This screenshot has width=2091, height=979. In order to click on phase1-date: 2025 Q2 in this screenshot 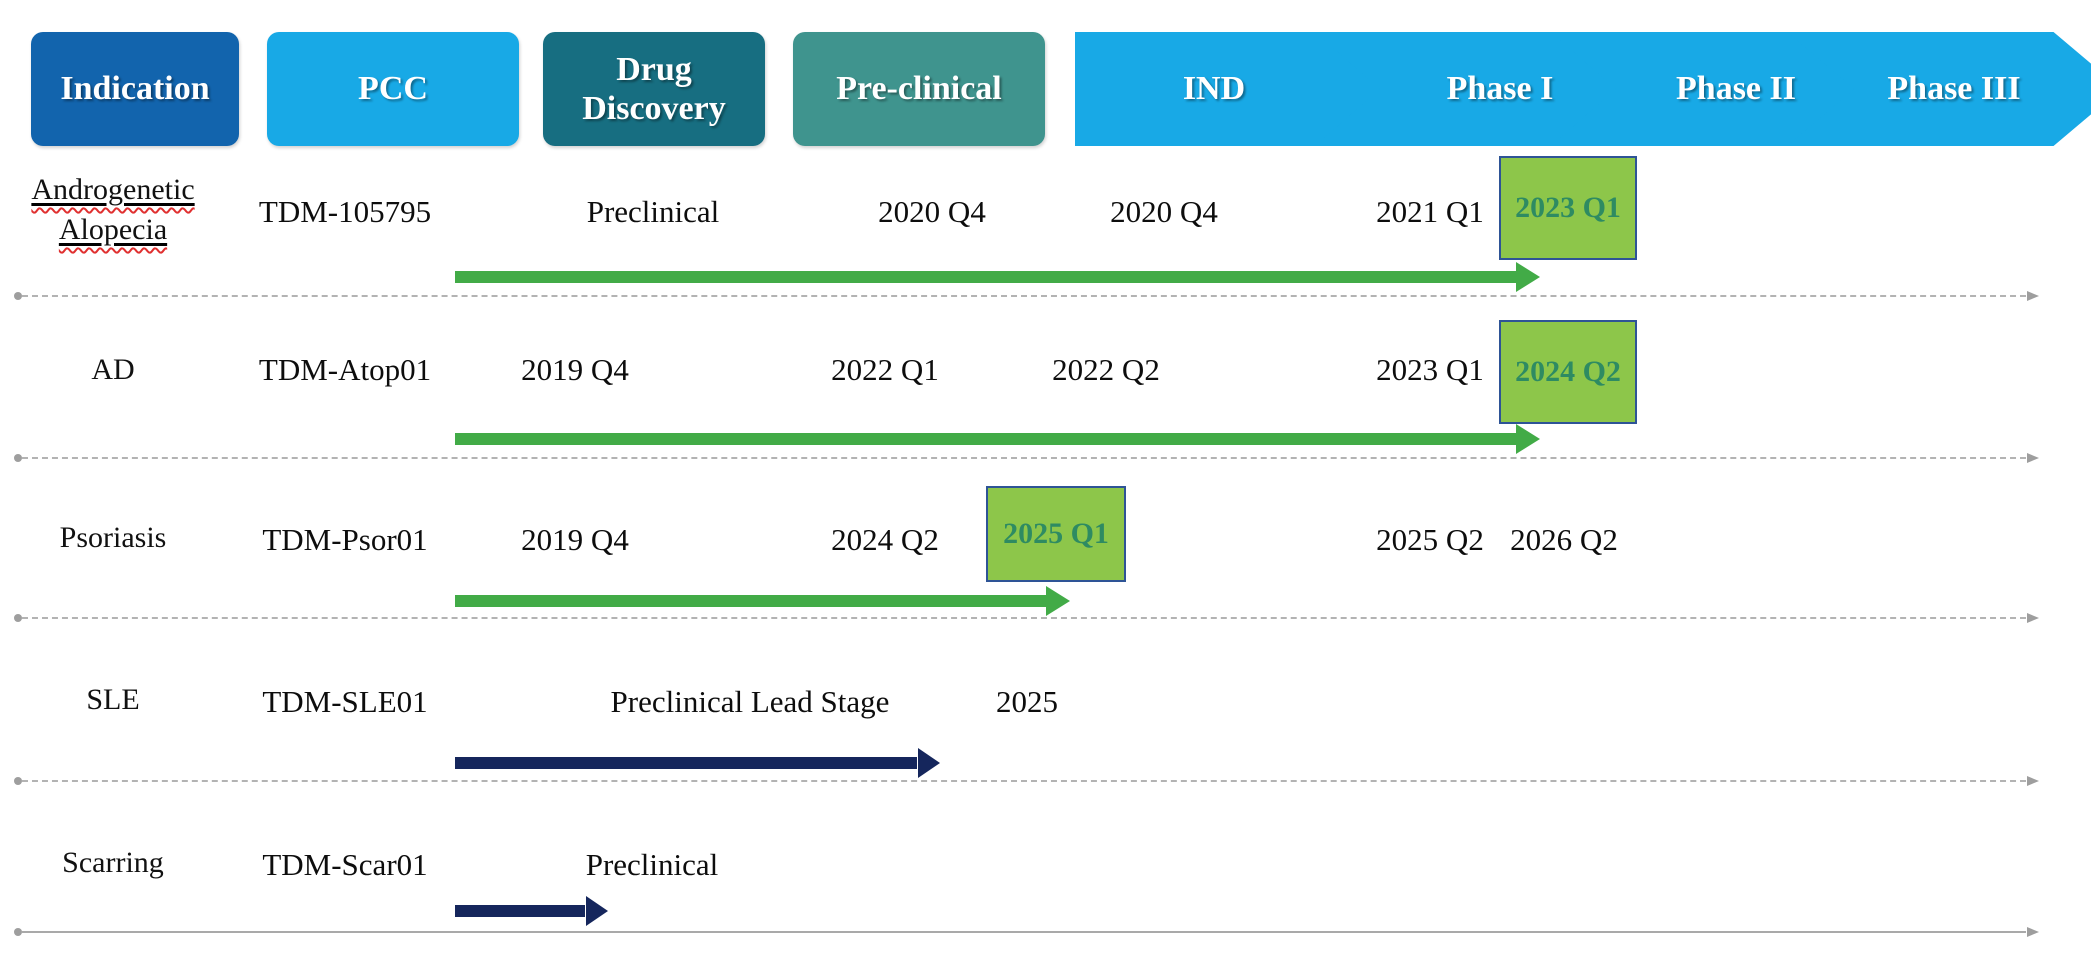, I will do `click(1430, 539)`.